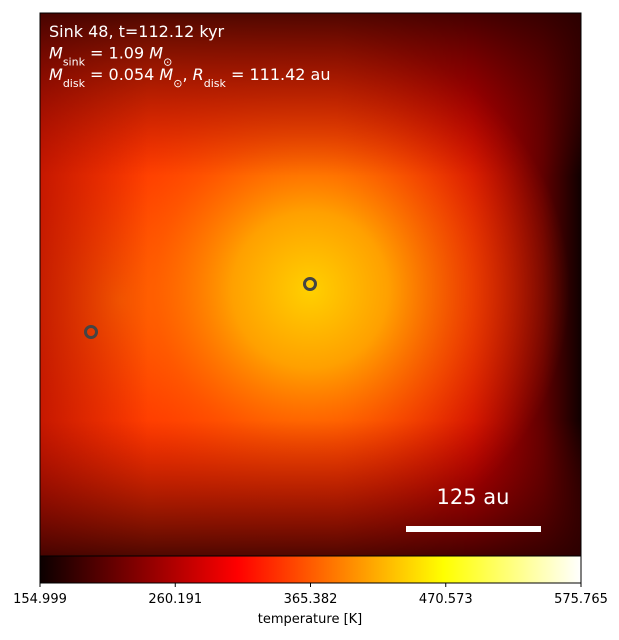 Image resolution: width=619 pixels, height=640 pixels. I want to click on tick-label: 470.573, so click(446, 599).